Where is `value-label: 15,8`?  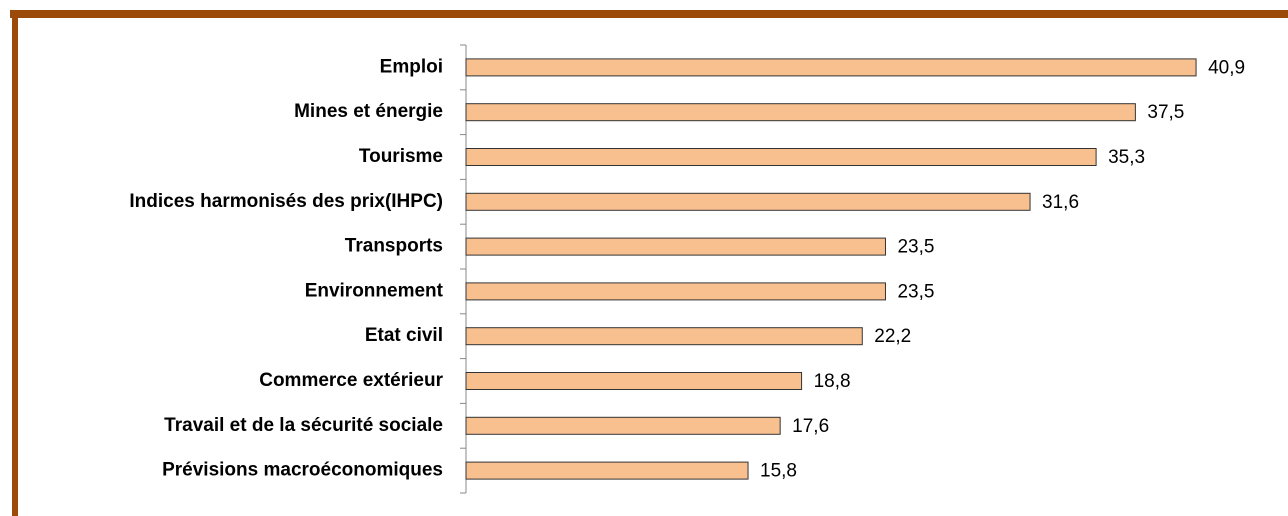 value-label: 15,8 is located at coordinates (778, 471).